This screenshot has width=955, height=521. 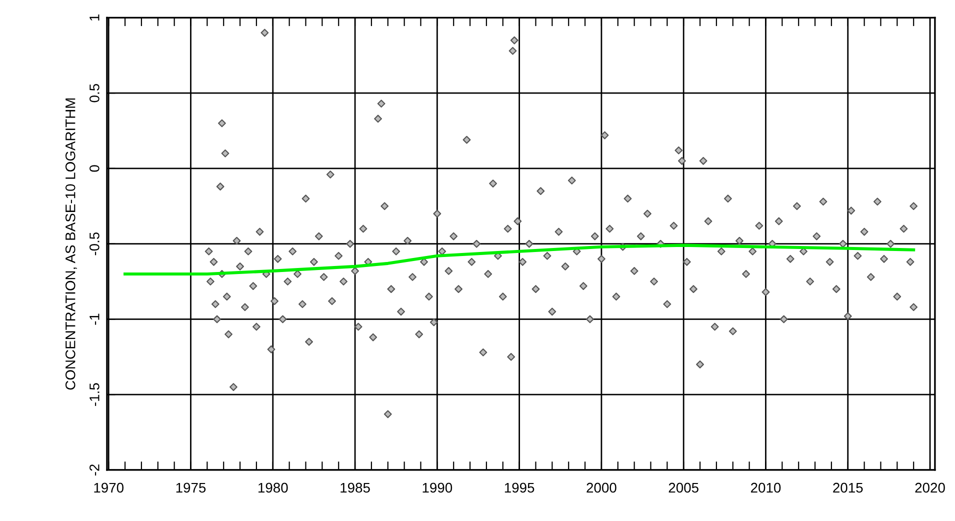 I want to click on y-tick-label: -1, so click(x=95, y=319).